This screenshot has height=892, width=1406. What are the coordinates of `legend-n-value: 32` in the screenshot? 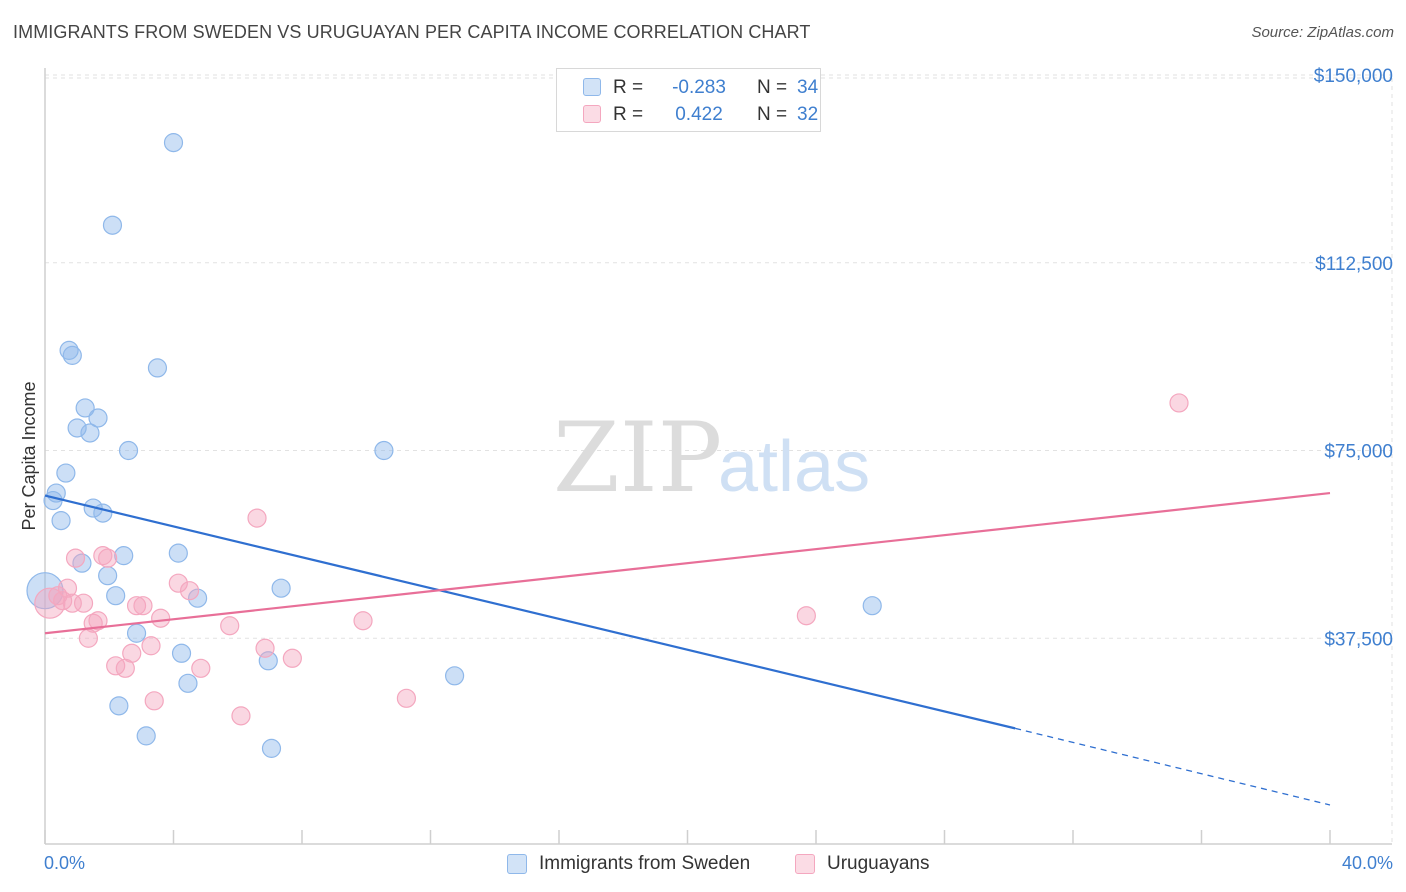 It's located at (808, 114).